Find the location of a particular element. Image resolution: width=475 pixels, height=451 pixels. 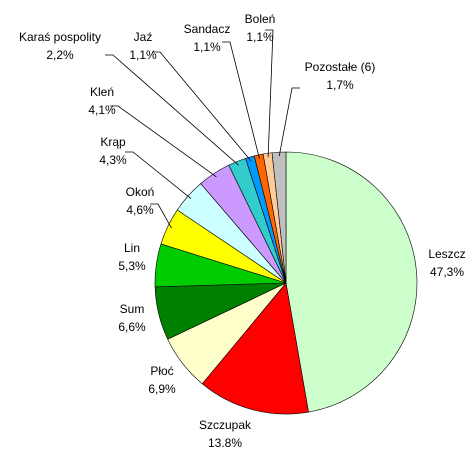

slice-label: Boleń is located at coordinates (260, 19).